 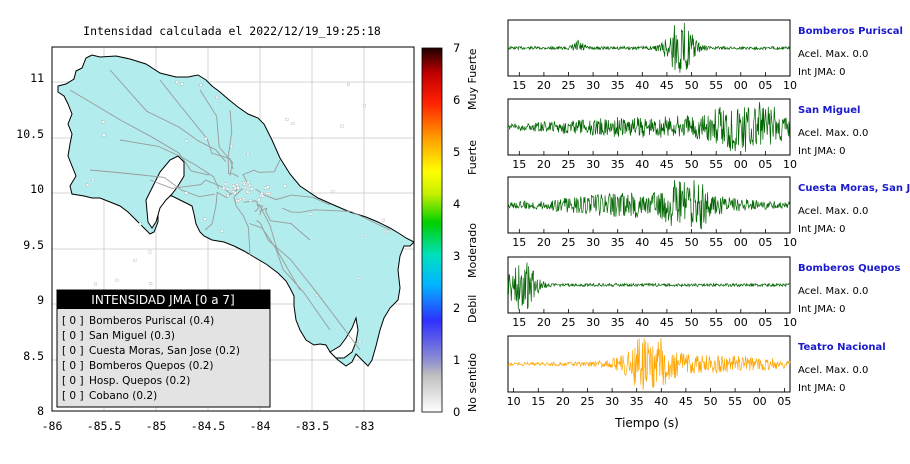 I want to click on waveform-frame, so click(x=649, y=364).